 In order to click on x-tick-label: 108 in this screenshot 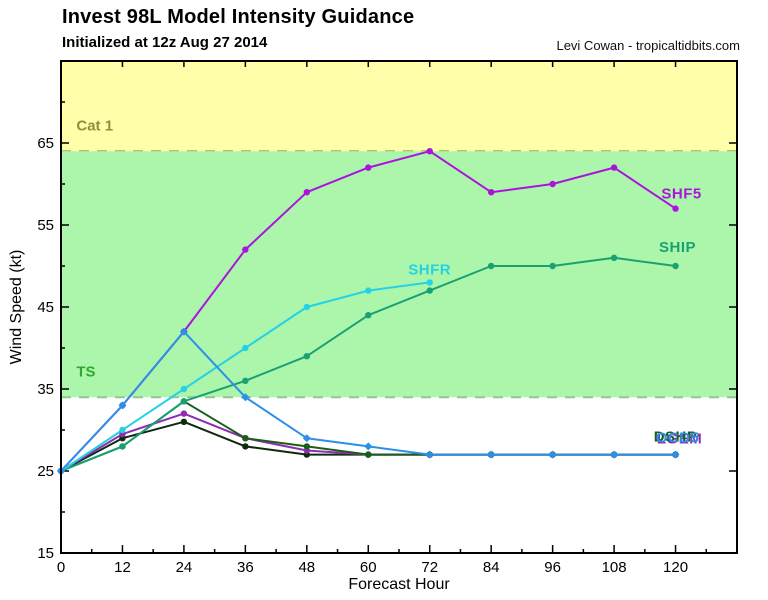, I will do `click(614, 567)`.